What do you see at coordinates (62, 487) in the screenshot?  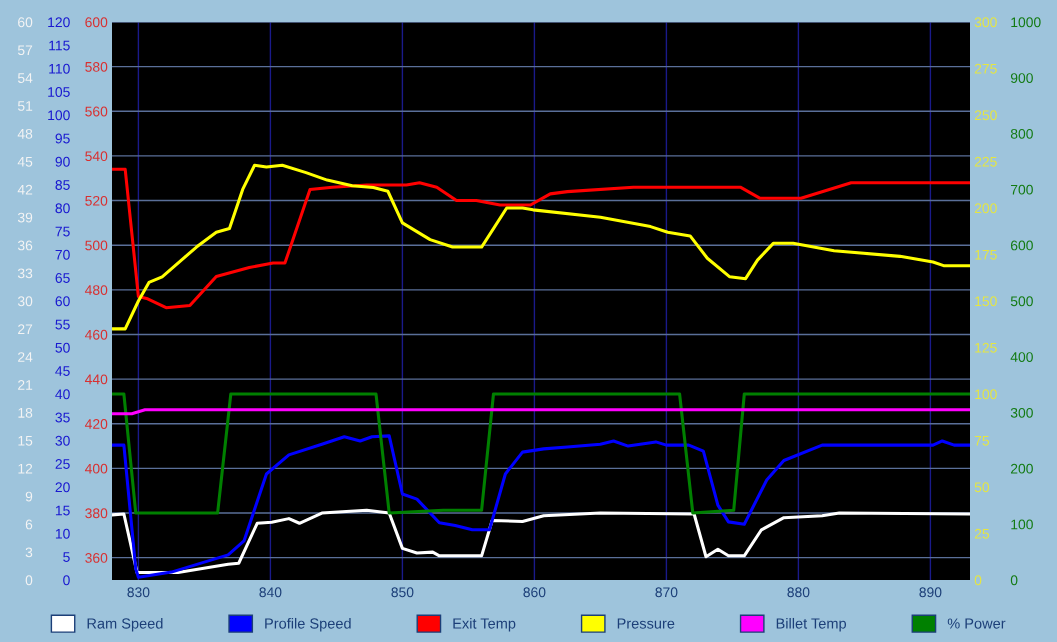 I see `y2-tick-label: 20` at bounding box center [62, 487].